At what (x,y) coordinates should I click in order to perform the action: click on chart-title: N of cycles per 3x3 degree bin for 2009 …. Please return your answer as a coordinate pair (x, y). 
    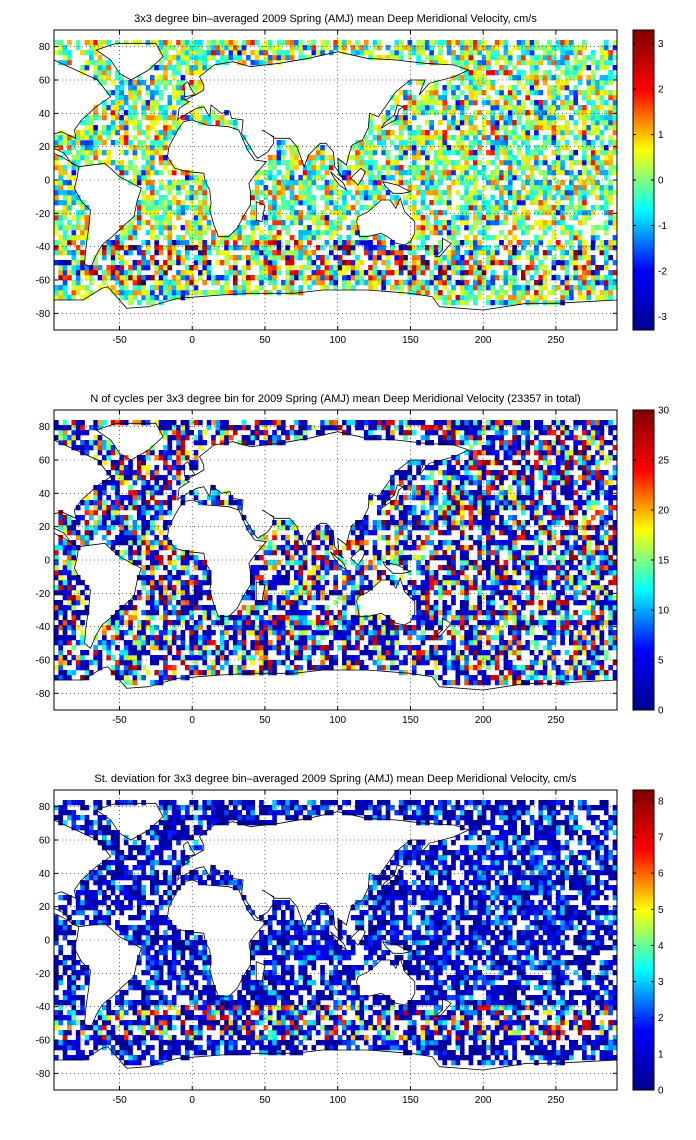
    Looking at the image, I should click on (335, 399).